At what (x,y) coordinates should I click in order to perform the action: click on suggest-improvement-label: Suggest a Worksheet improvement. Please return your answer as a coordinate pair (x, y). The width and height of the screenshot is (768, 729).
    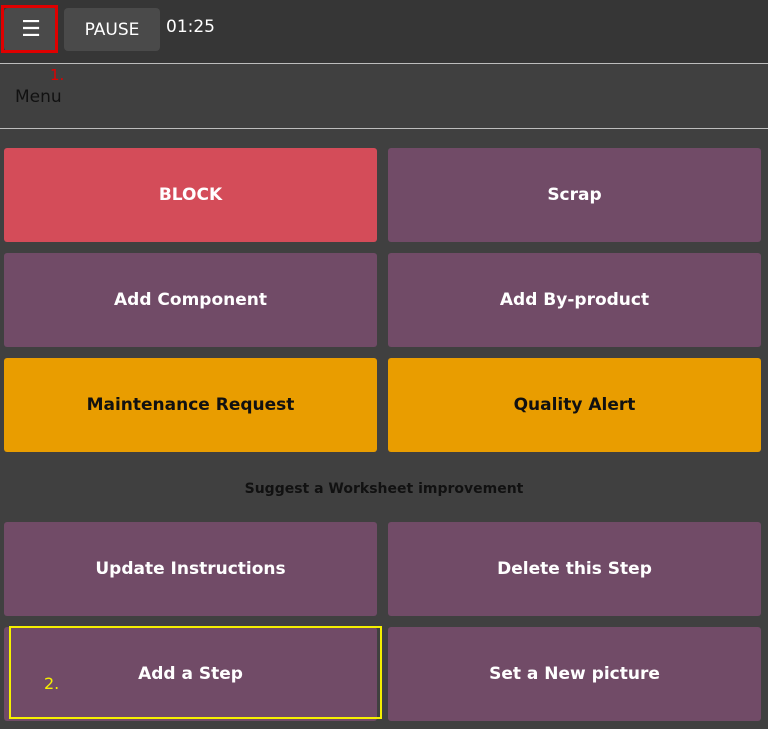
    Looking at the image, I should click on (384, 489).